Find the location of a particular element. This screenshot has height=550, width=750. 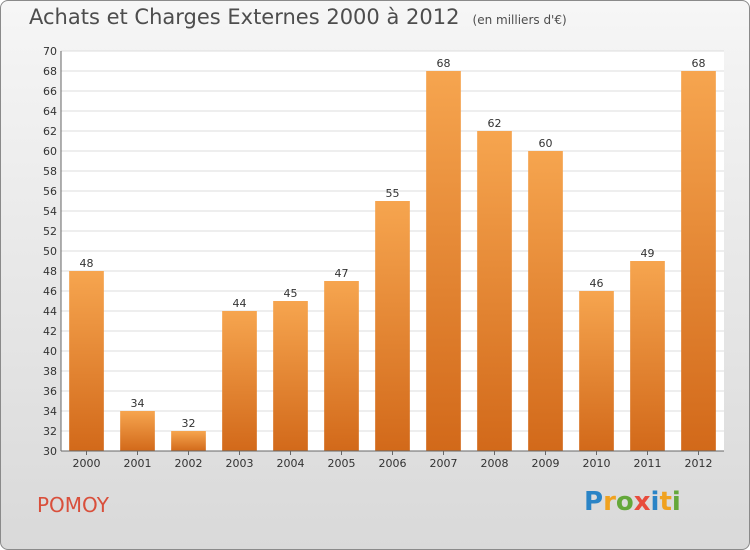

bar-2010 is located at coordinates (596, 371).